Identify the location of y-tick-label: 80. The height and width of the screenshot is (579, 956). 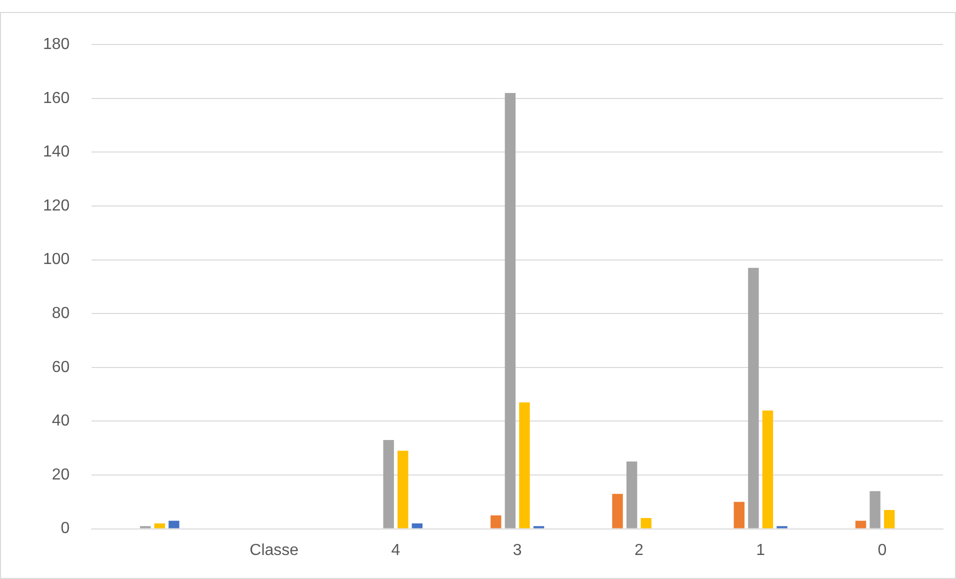
(61, 313).